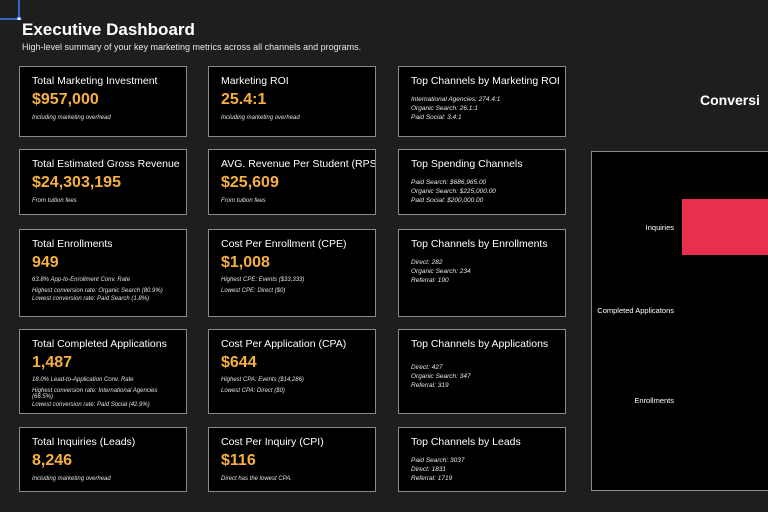 This screenshot has height=512, width=768. What do you see at coordinates (436, 117) in the screenshot?
I see `list-item: Paid Social: 3.4:1` at bounding box center [436, 117].